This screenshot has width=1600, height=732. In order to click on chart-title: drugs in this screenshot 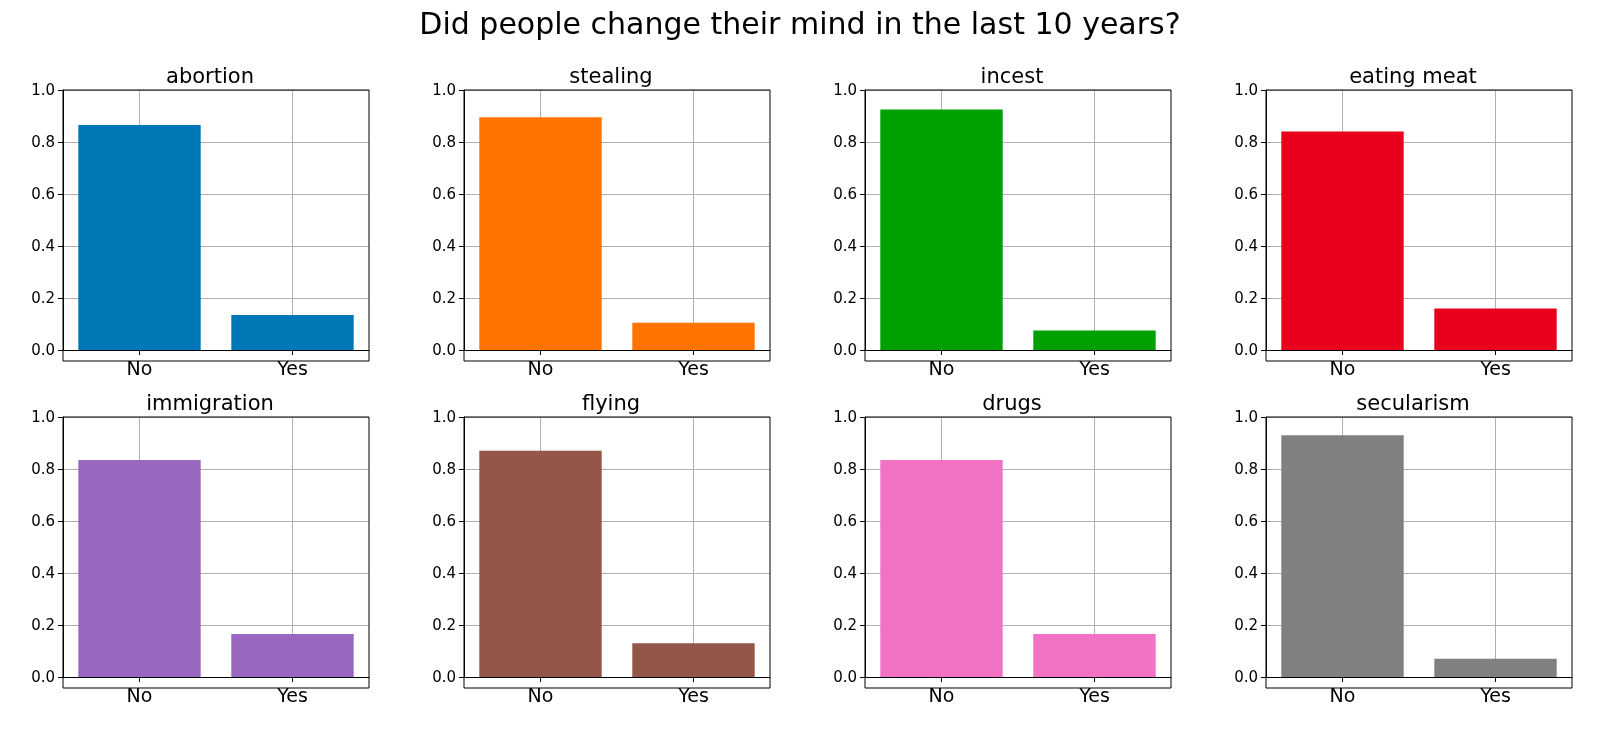, I will do `click(1012, 402)`.